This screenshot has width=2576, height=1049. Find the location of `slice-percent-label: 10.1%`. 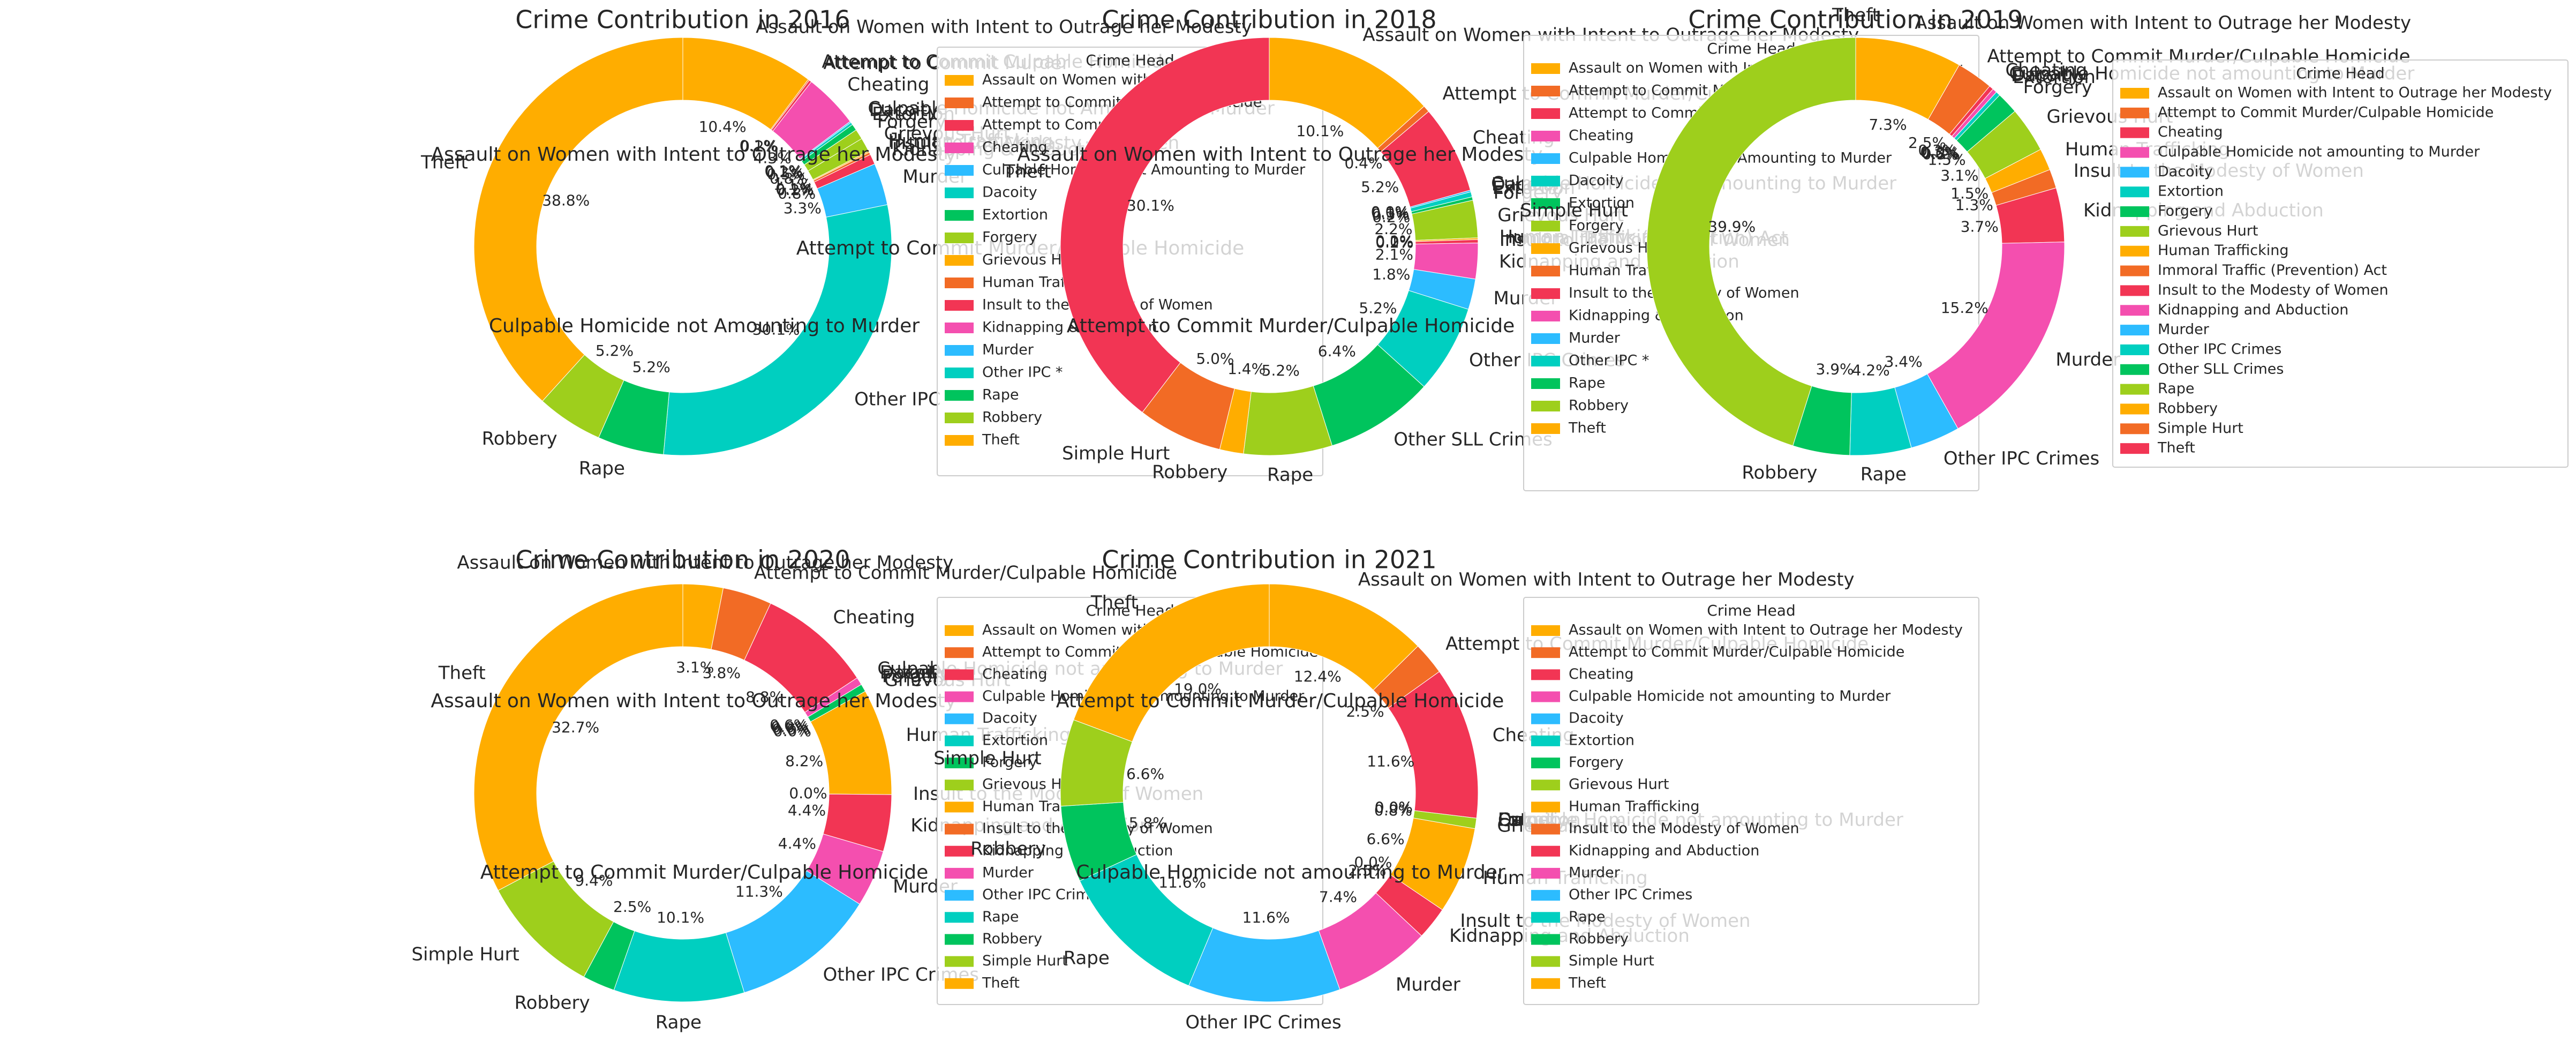

slice-percent-label: 10.1% is located at coordinates (680, 917).